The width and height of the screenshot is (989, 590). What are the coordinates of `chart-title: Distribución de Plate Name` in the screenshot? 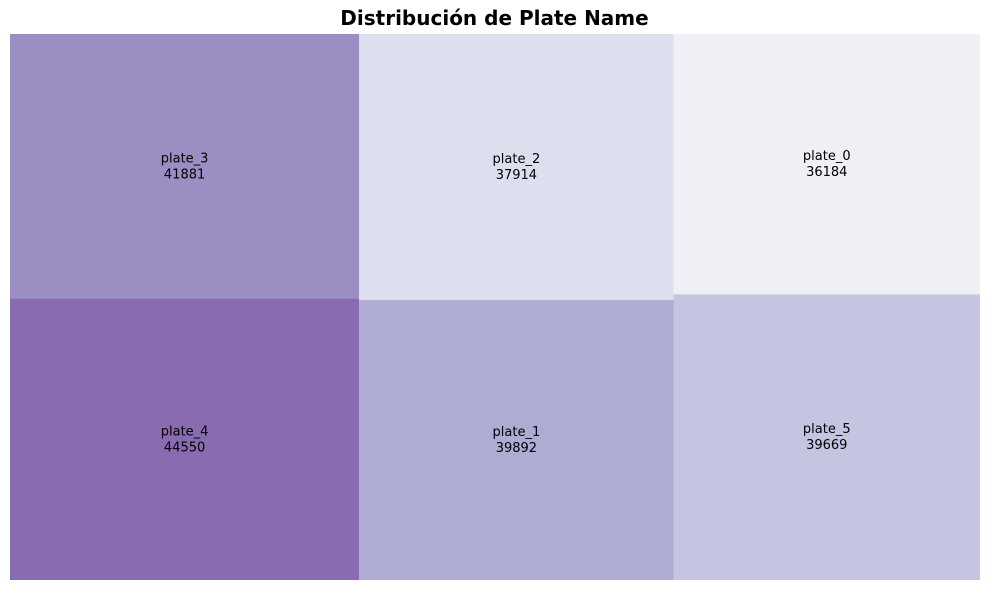 It's located at (494, 18).